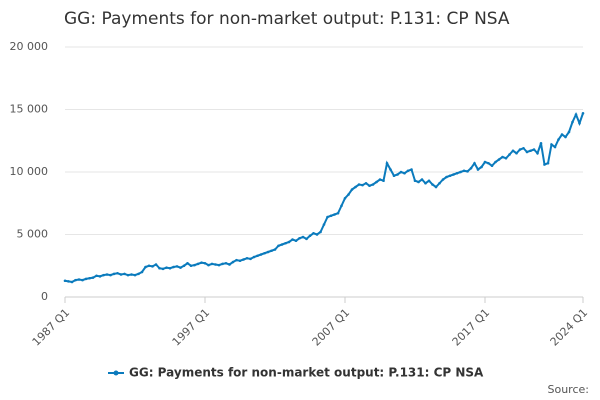 The width and height of the screenshot is (600, 400). Describe the element at coordinates (44, 296) in the screenshot. I see `y-tick-label: 0` at that location.